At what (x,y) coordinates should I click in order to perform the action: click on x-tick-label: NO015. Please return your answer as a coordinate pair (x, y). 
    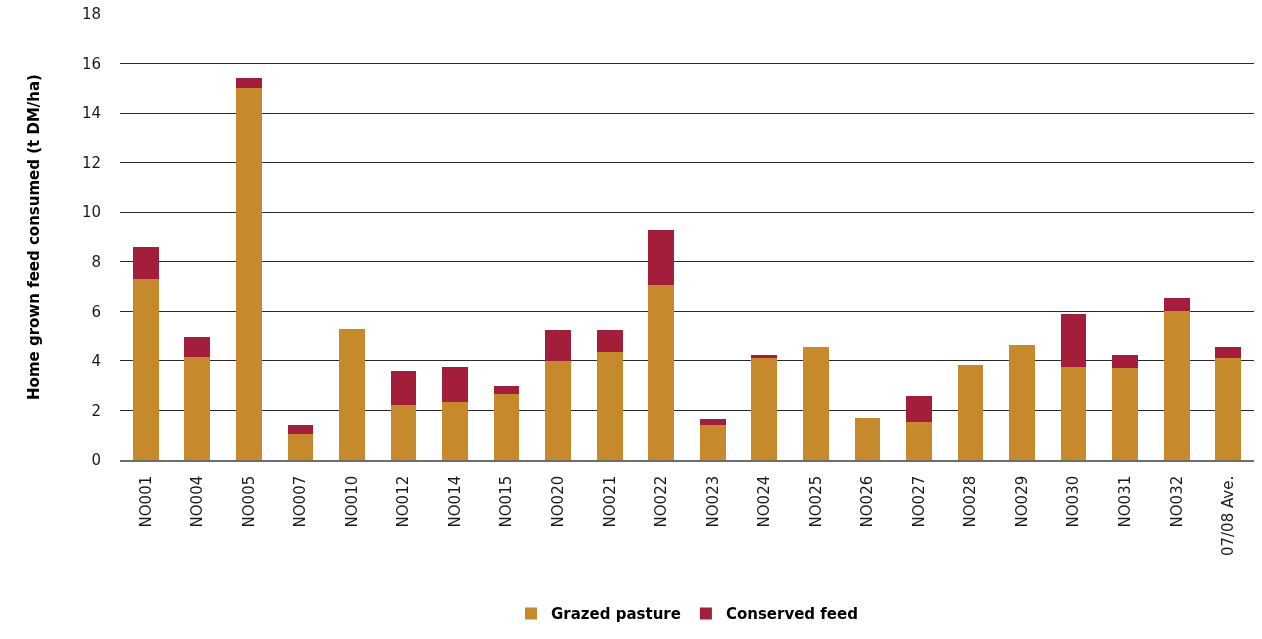
    Looking at the image, I should click on (506, 501).